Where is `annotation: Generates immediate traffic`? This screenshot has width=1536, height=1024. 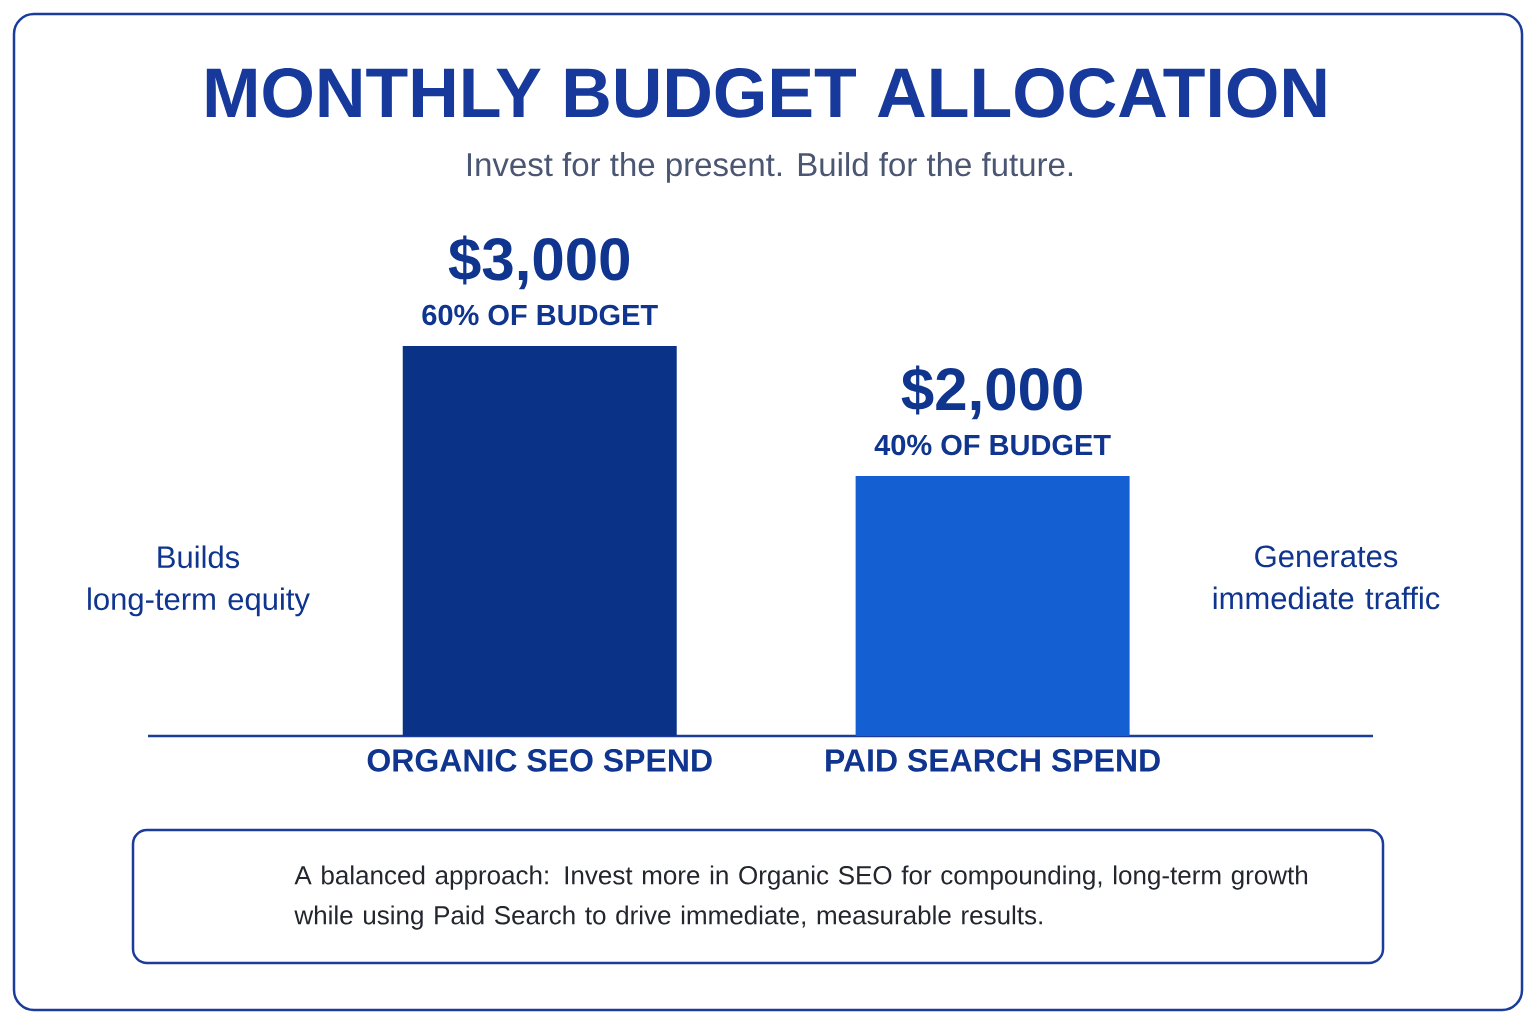
annotation: Generates immediate traffic is located at coordinates (1326, 577).